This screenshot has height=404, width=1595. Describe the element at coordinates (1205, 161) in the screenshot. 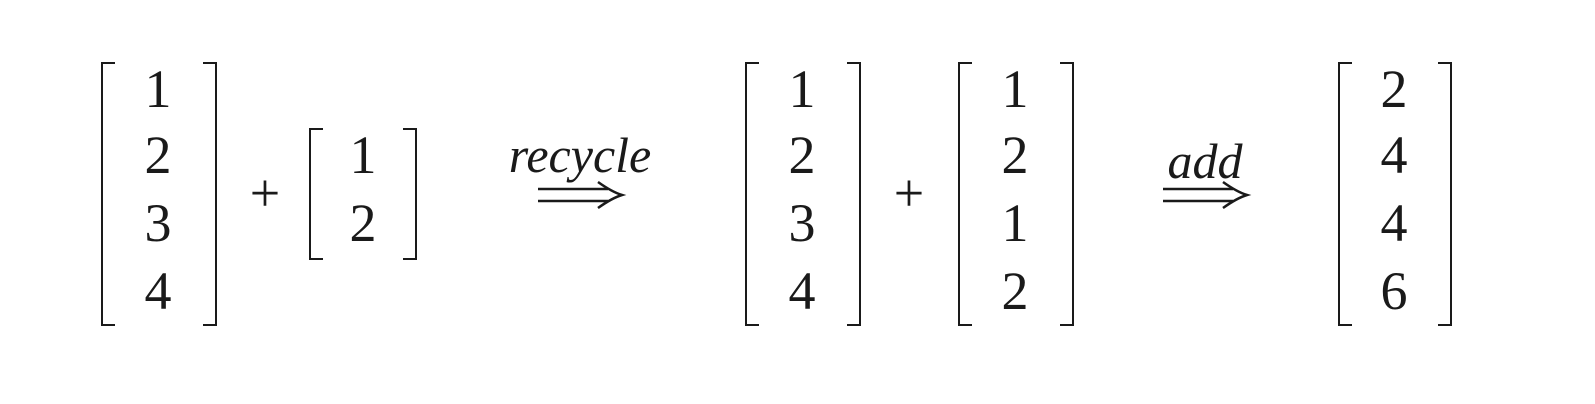

I see `arrow-label-add: add` at that location.